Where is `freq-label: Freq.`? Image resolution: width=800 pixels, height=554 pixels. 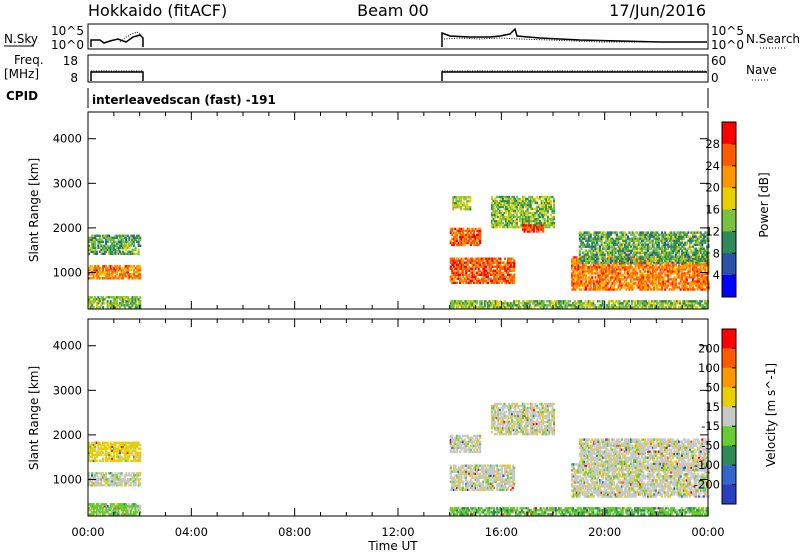
freq-label: Freq. is located at coordinates (29, 60).